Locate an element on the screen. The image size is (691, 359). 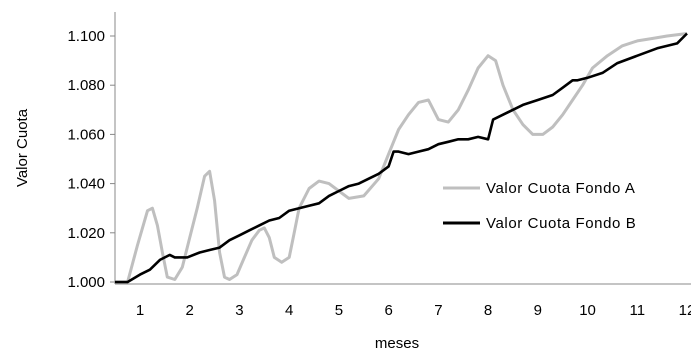
legend-item-fondo-b: Valor Cuota Fondo B is located at coordinates (539, 223).